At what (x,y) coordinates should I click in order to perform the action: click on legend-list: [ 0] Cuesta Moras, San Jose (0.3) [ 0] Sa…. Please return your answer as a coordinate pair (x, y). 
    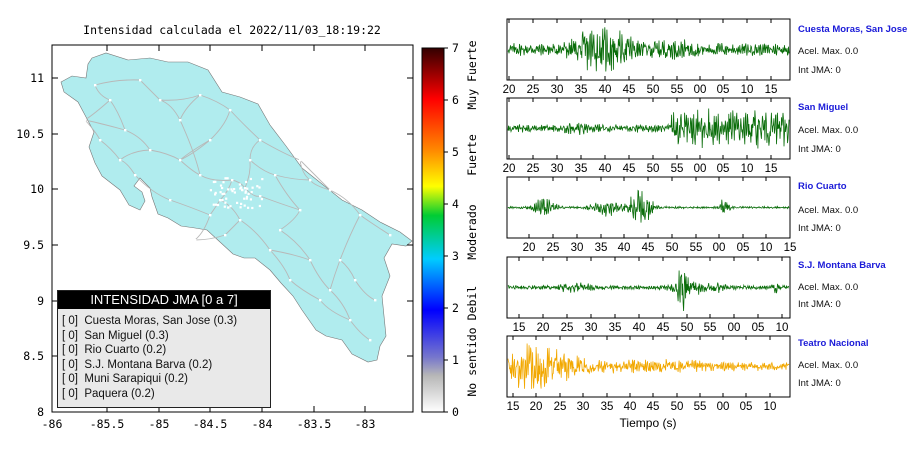
    Looking at the image, I should click on (164, 355).